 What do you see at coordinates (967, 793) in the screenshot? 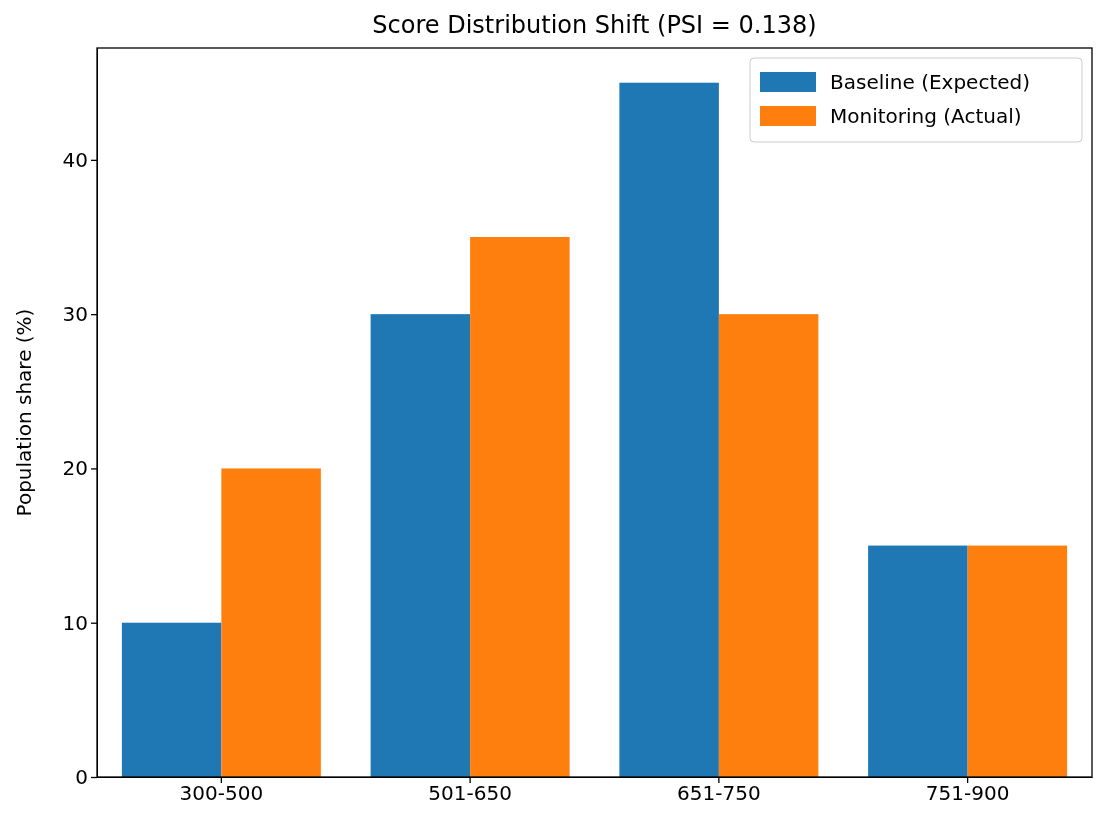
I see `x-tick-label: 751-900` at bounding box center [967, 793].